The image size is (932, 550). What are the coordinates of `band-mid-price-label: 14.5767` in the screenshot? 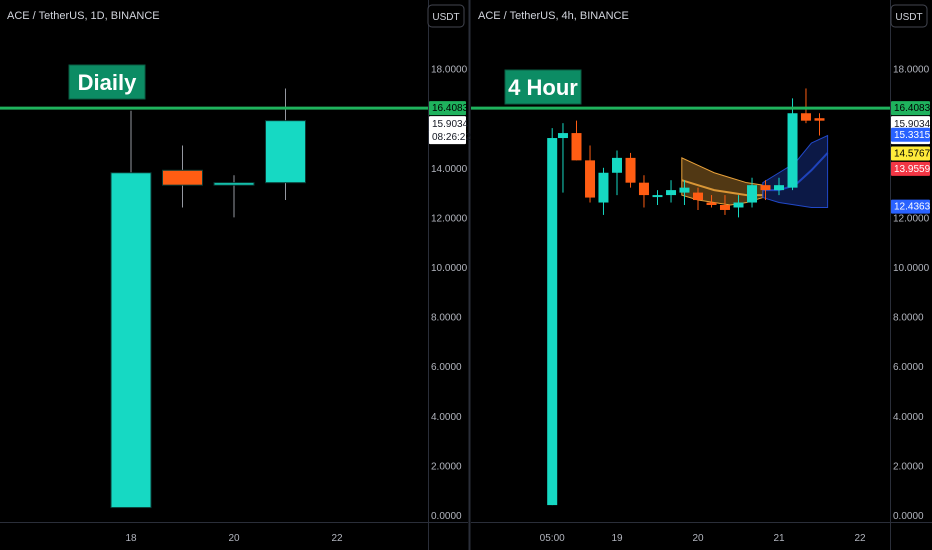 It's located at (912, 153).